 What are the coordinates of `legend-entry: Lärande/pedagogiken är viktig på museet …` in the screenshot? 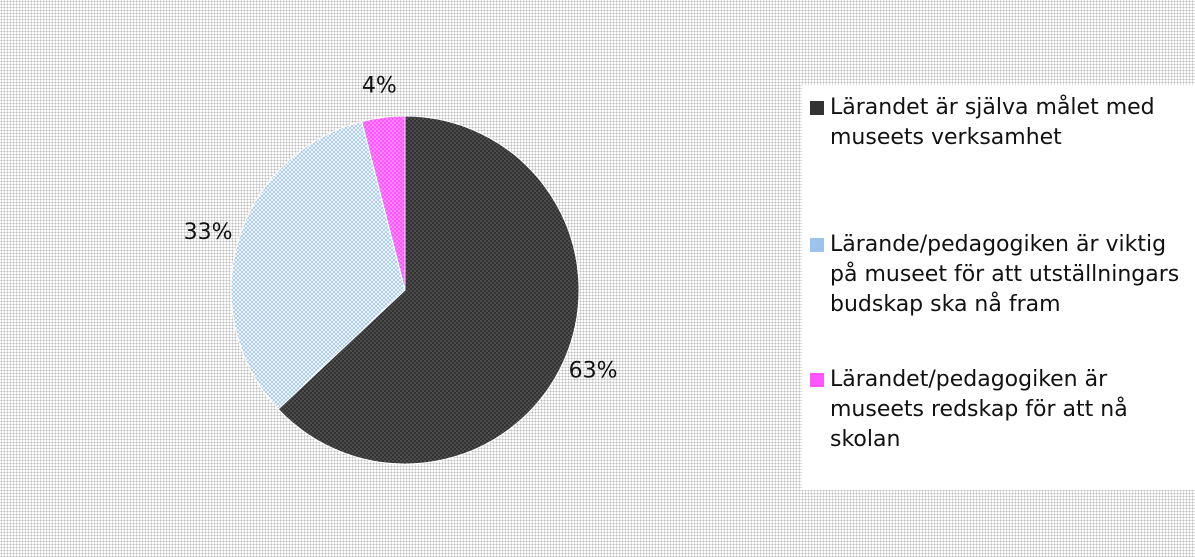 It's located at (1000, 275).